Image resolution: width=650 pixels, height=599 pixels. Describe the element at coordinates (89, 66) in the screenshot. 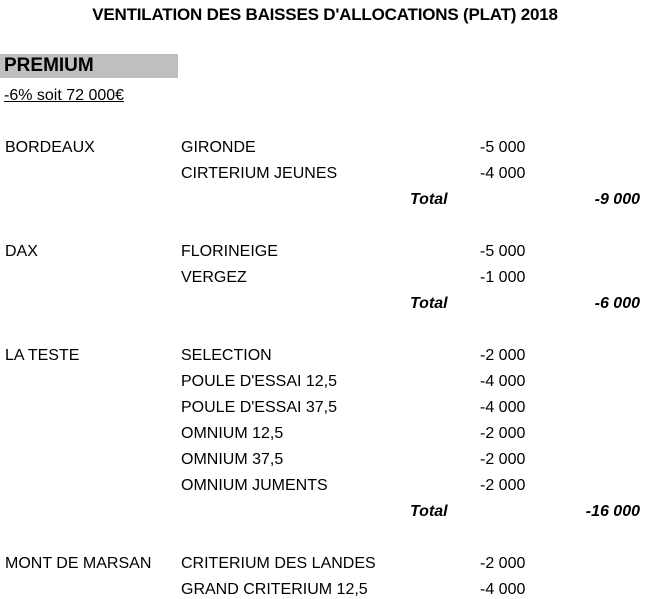

I see `category-header: PREMIUM` at that location.